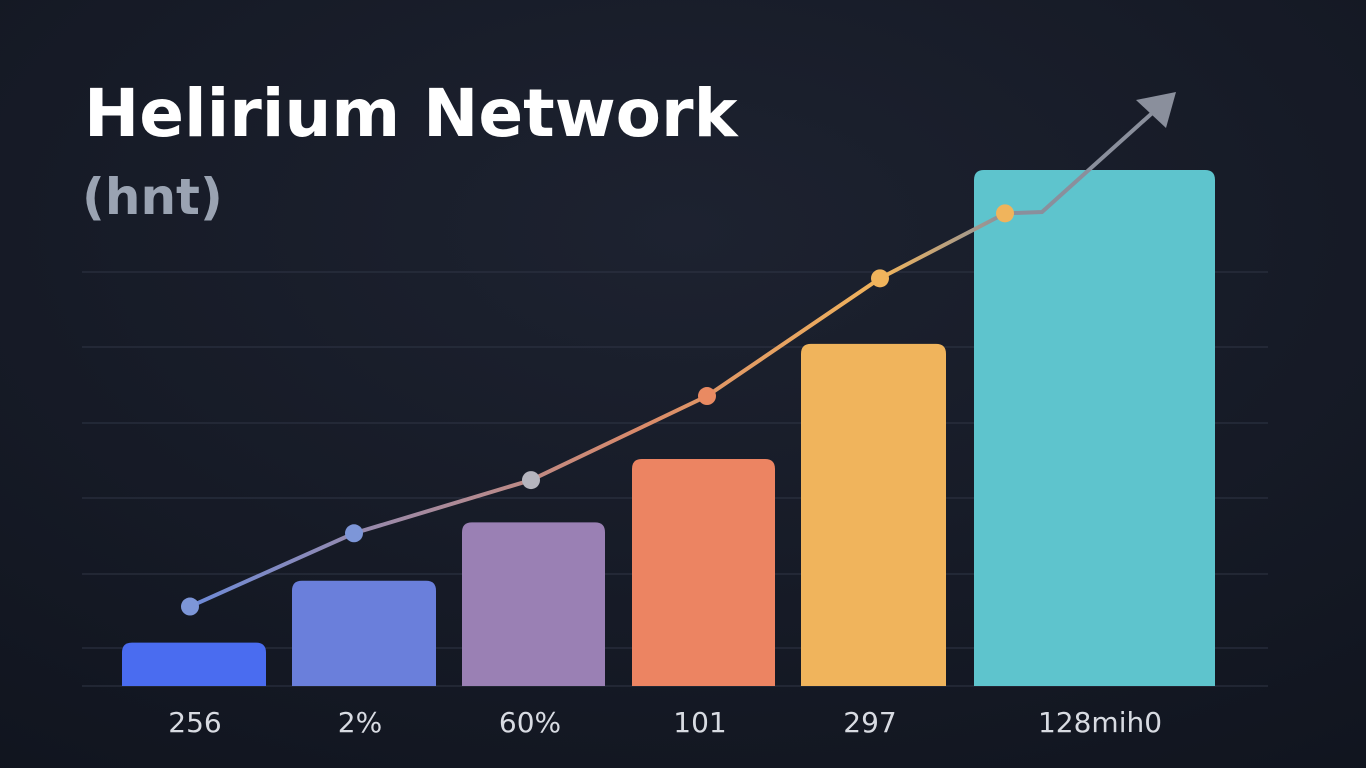  What do you see at coordinates (1156, 110) in the screenshot?
I see `arrow-head` at bounding box center [1156, 110].